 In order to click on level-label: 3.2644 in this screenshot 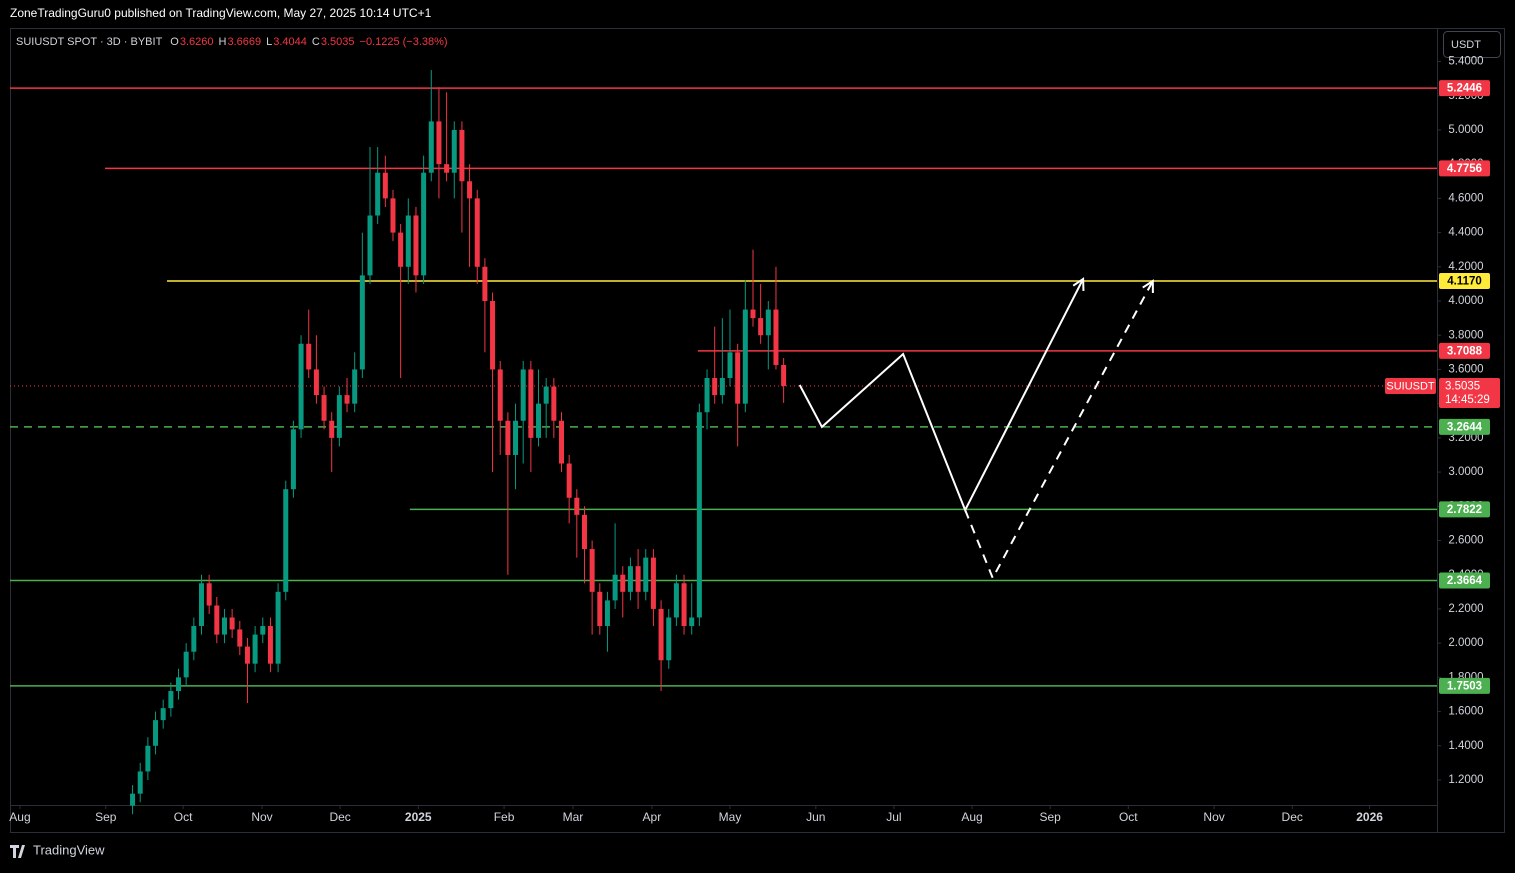, I will do `click(1465, 427)`.